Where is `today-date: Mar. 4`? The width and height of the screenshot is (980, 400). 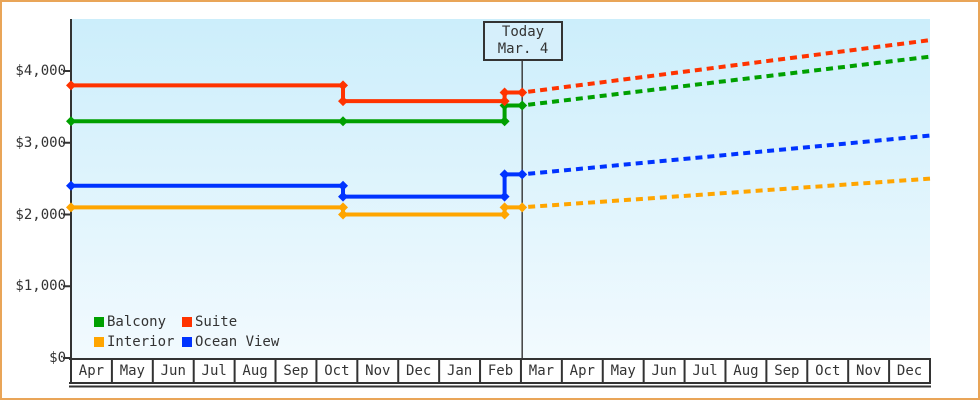 today-date: Mar. 4 is located at coordinates (523, 49).